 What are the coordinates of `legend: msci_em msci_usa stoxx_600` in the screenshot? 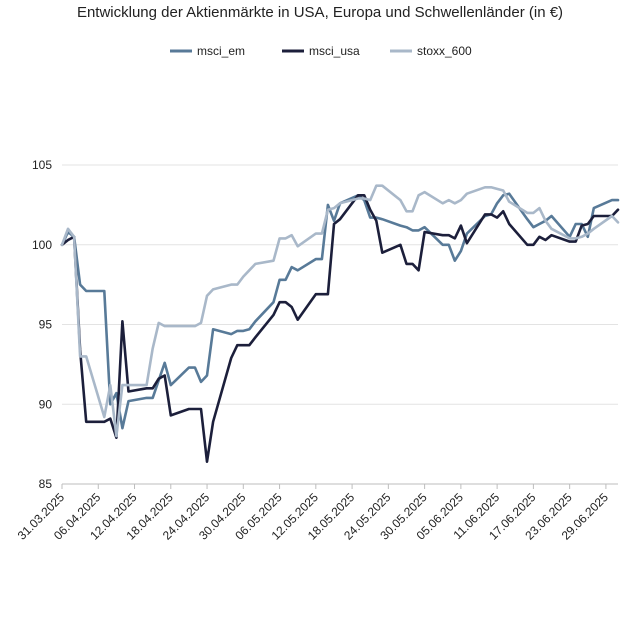 It's located at (321, 51).